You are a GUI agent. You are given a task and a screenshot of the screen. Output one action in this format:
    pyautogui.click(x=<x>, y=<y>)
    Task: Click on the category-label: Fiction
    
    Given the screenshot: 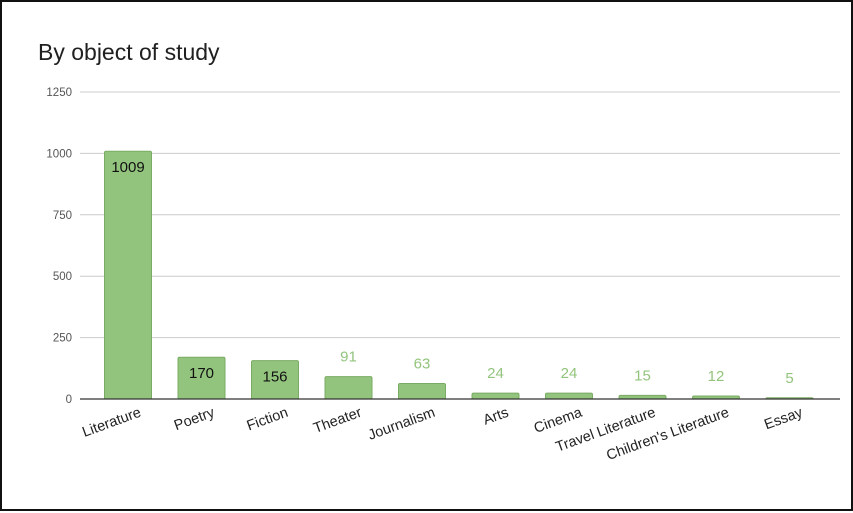 What is the action you would take?
    pyautogui.click(x=268, y=420)
    